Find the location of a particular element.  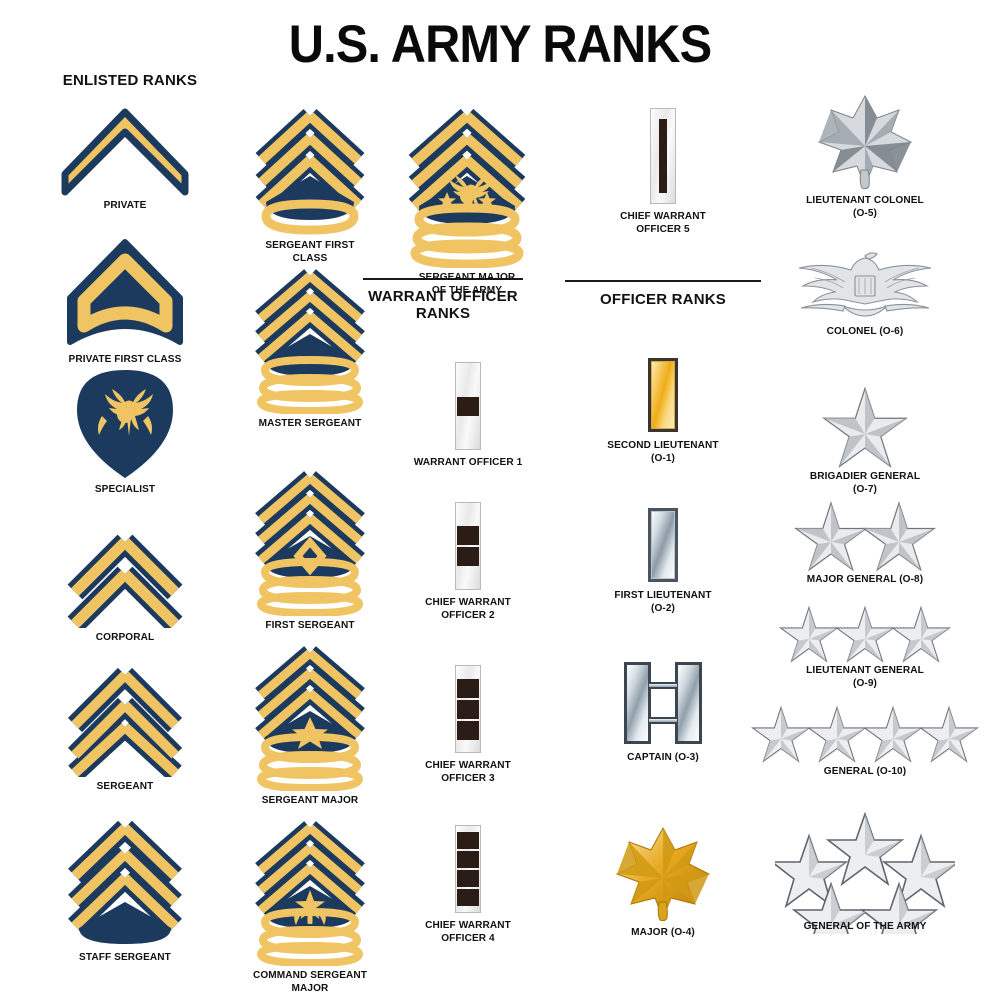

page-title: U.S. ARMY RANKS is located at coordinates (500, 44).